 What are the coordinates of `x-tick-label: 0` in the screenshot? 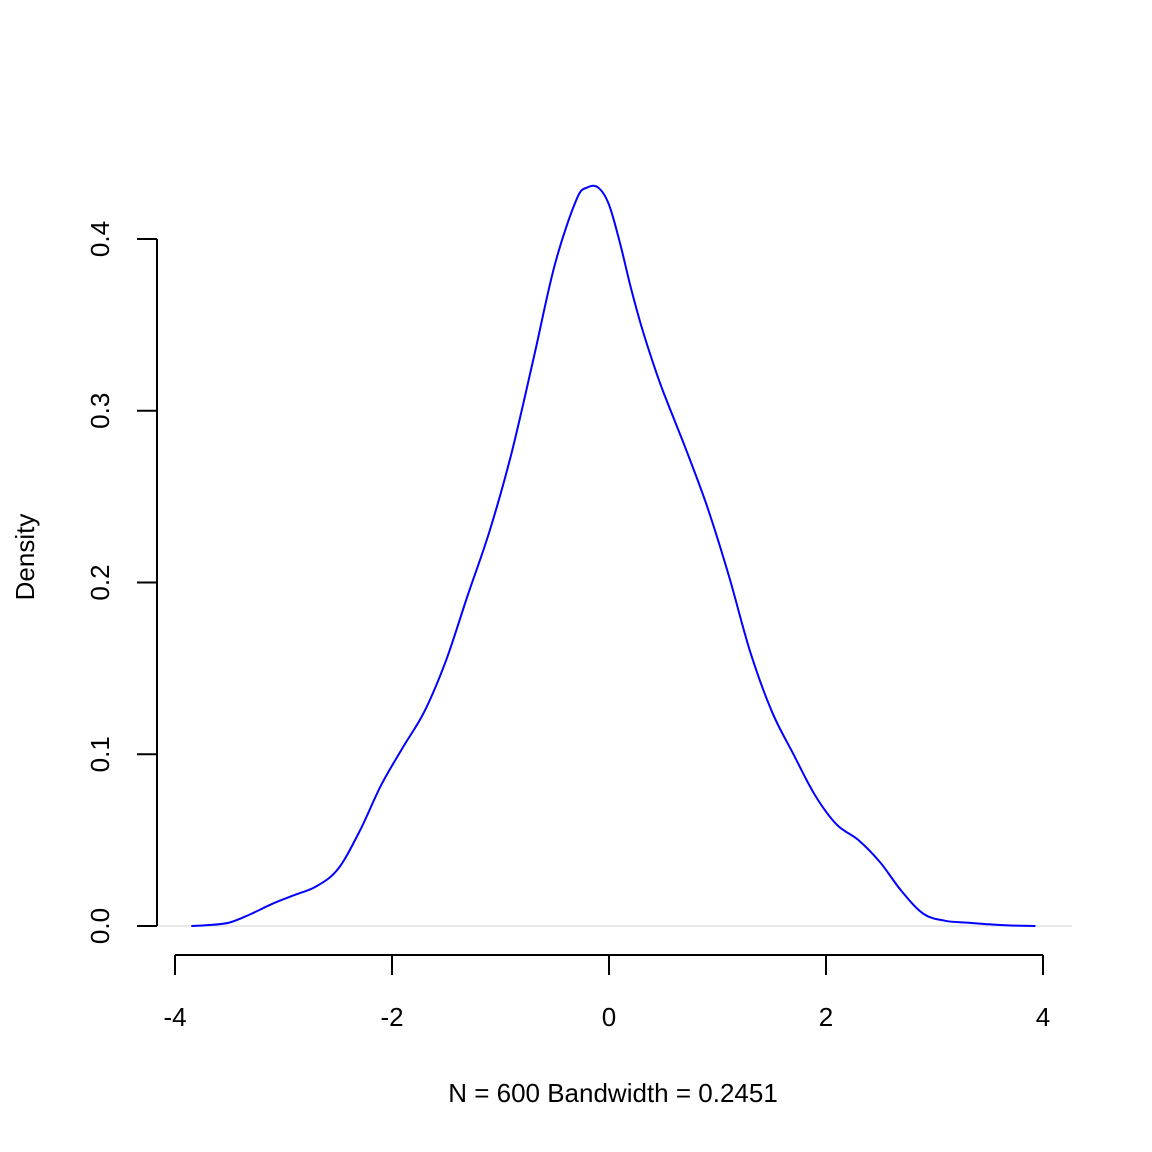 It's located at (609, 1017).